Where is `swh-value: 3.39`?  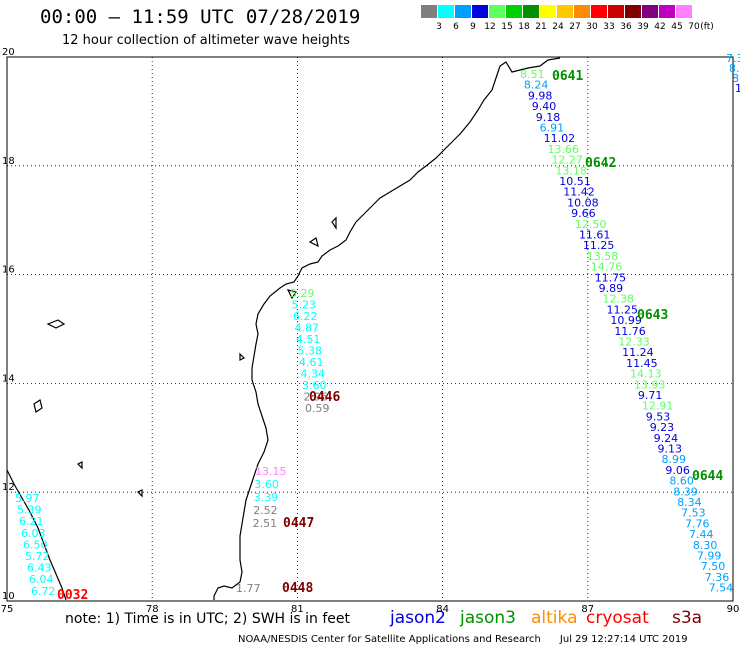
swh-value: 3.39 is located at coordinates (266, 497).